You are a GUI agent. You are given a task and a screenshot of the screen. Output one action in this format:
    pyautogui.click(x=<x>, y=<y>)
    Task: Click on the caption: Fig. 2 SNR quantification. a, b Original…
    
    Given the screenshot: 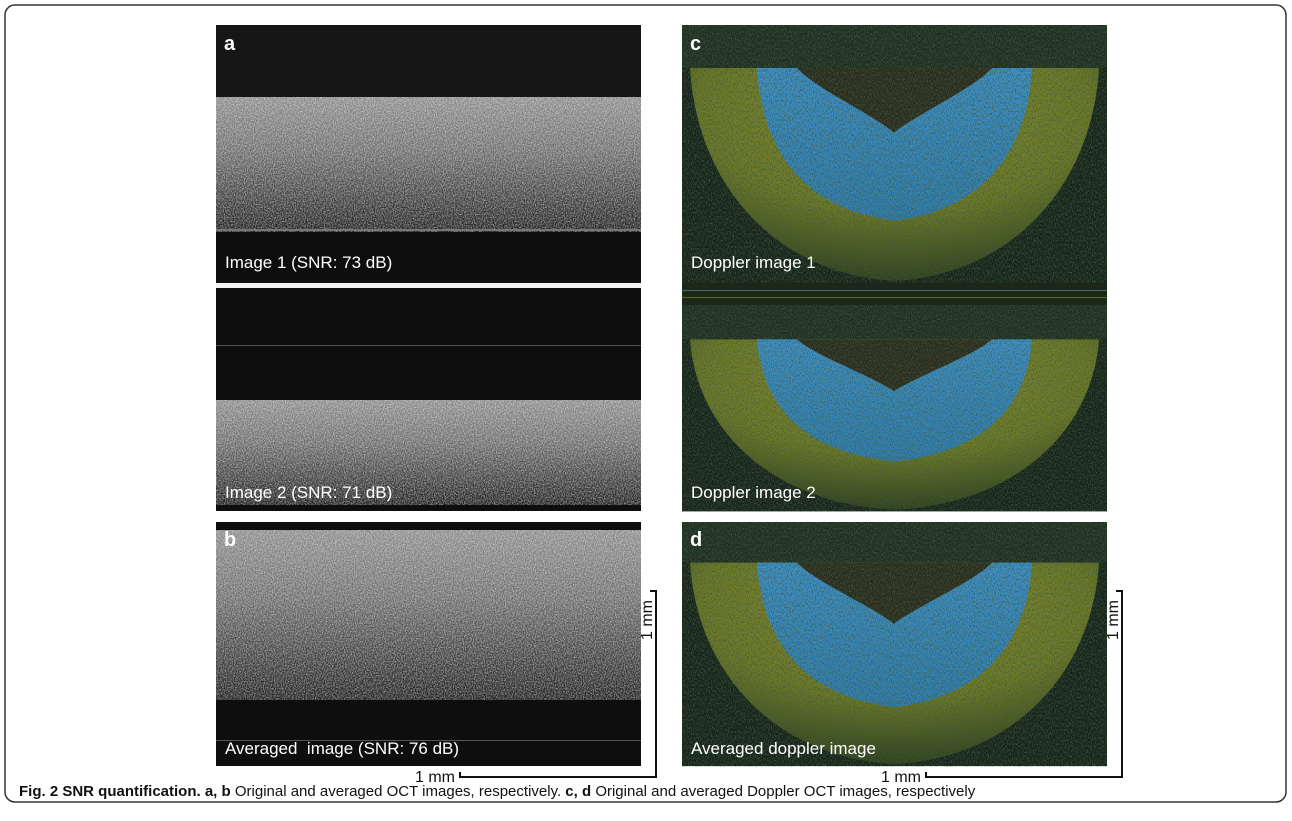 What is the action you would take?
    pyautogui.click(x=497, y=791)
    